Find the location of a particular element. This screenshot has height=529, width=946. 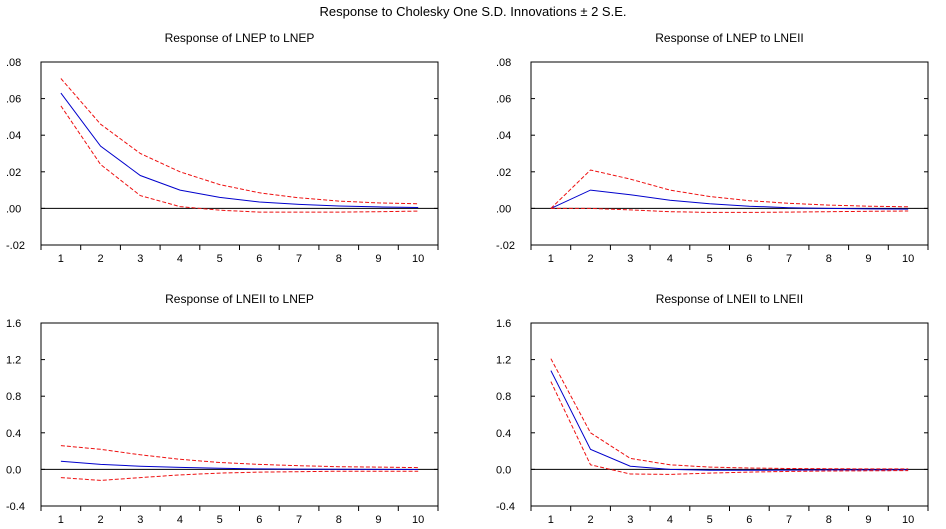

panel-title: Response of LNEP to LNEP is located at coordinates (240, 38).